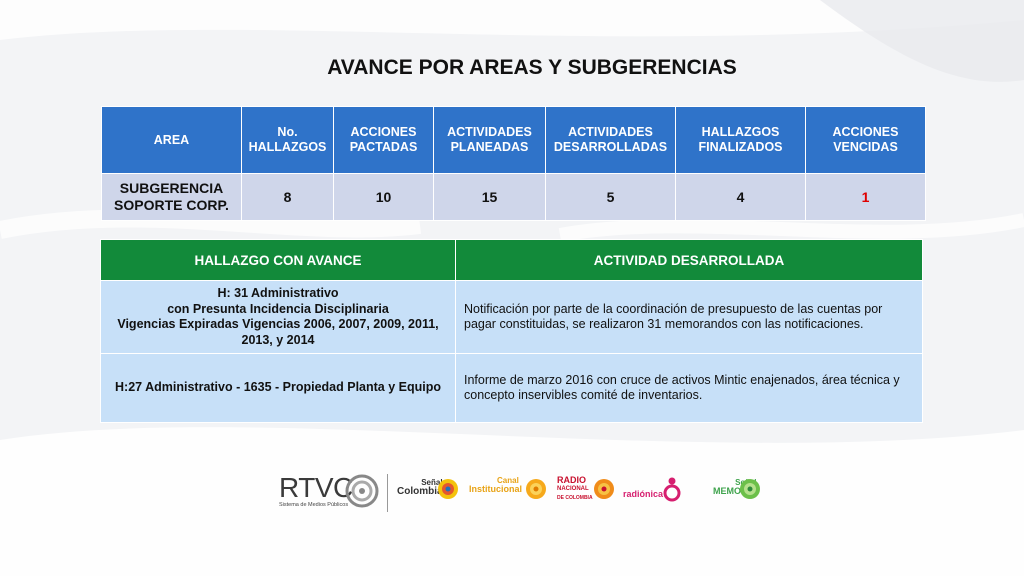  What do you see at coordinates (278, 308) in the screenshot?
I see `hallazgo-line: con Presunta Incidencia Disciplinaria` at bounding box center [278, 308].